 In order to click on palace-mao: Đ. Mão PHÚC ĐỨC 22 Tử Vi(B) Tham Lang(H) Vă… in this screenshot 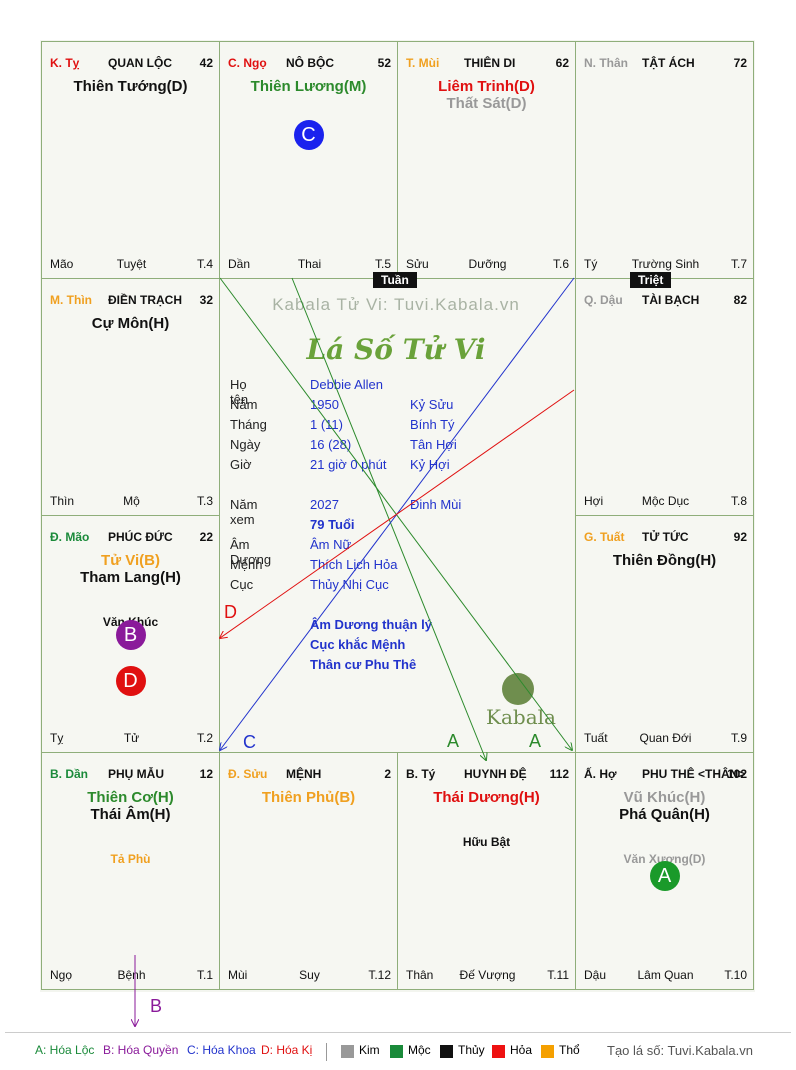, I will do `click(130, 634)`.